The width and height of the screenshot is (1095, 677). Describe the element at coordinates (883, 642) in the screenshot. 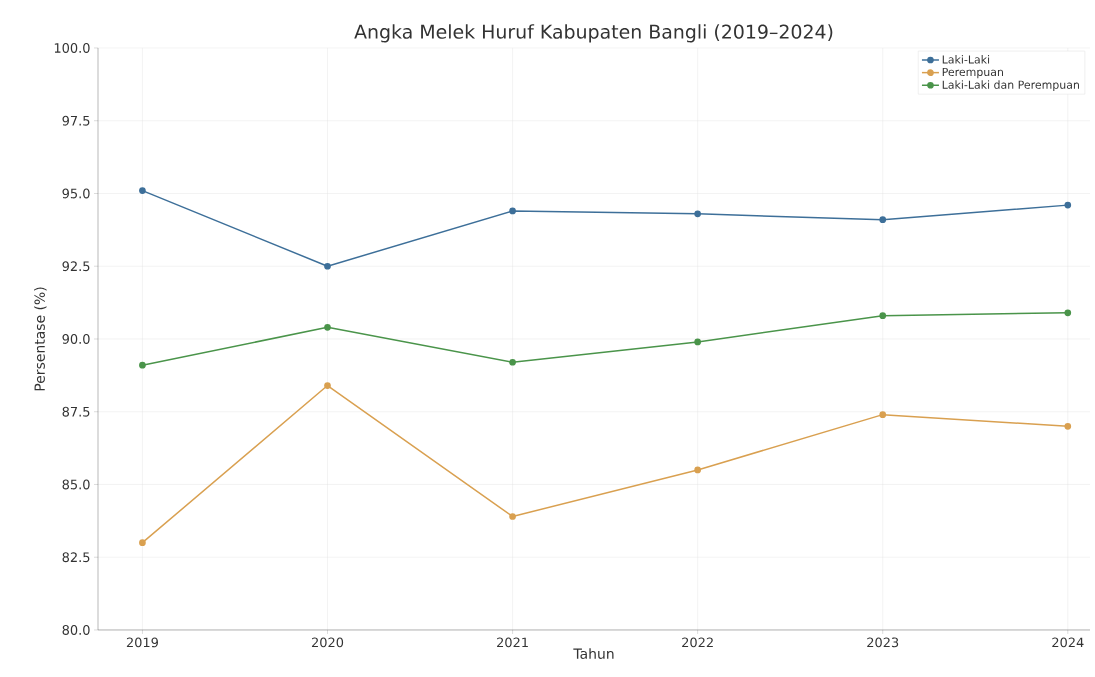

I see `x-tick-label: 2023` at that location.